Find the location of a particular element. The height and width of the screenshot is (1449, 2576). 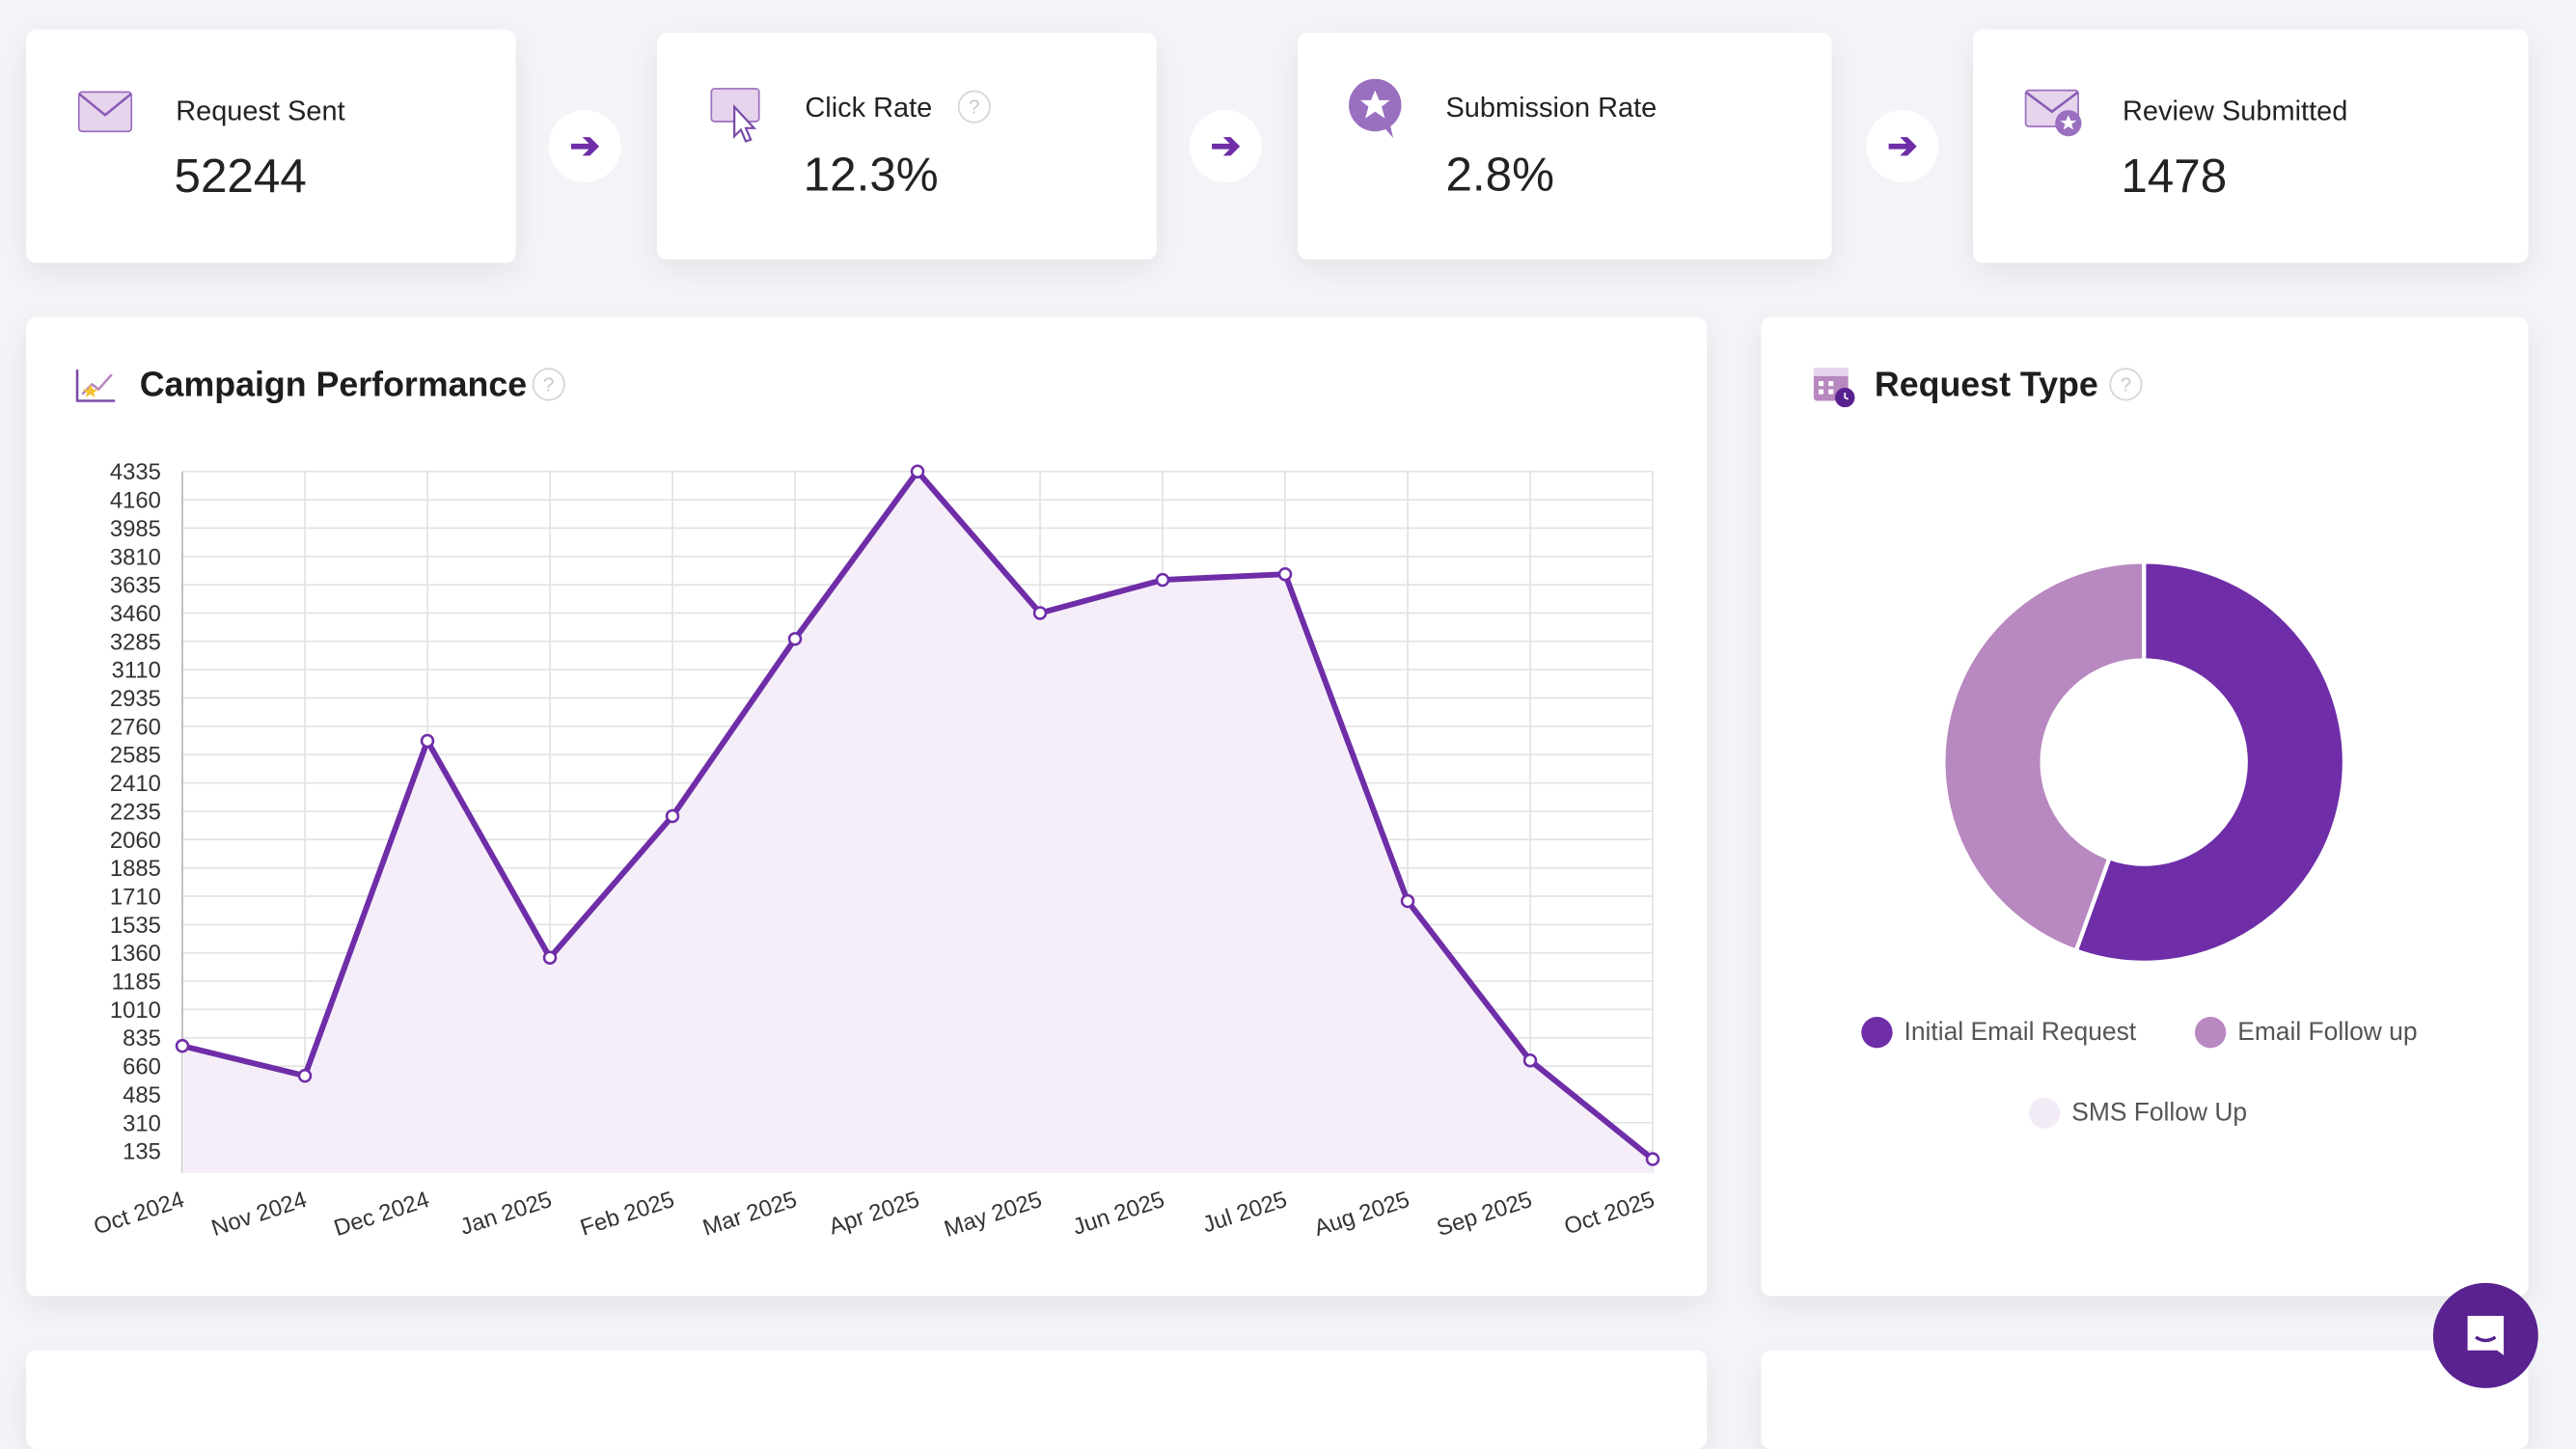

y-tick-label: 3810 is located at coordinates (135, 557).